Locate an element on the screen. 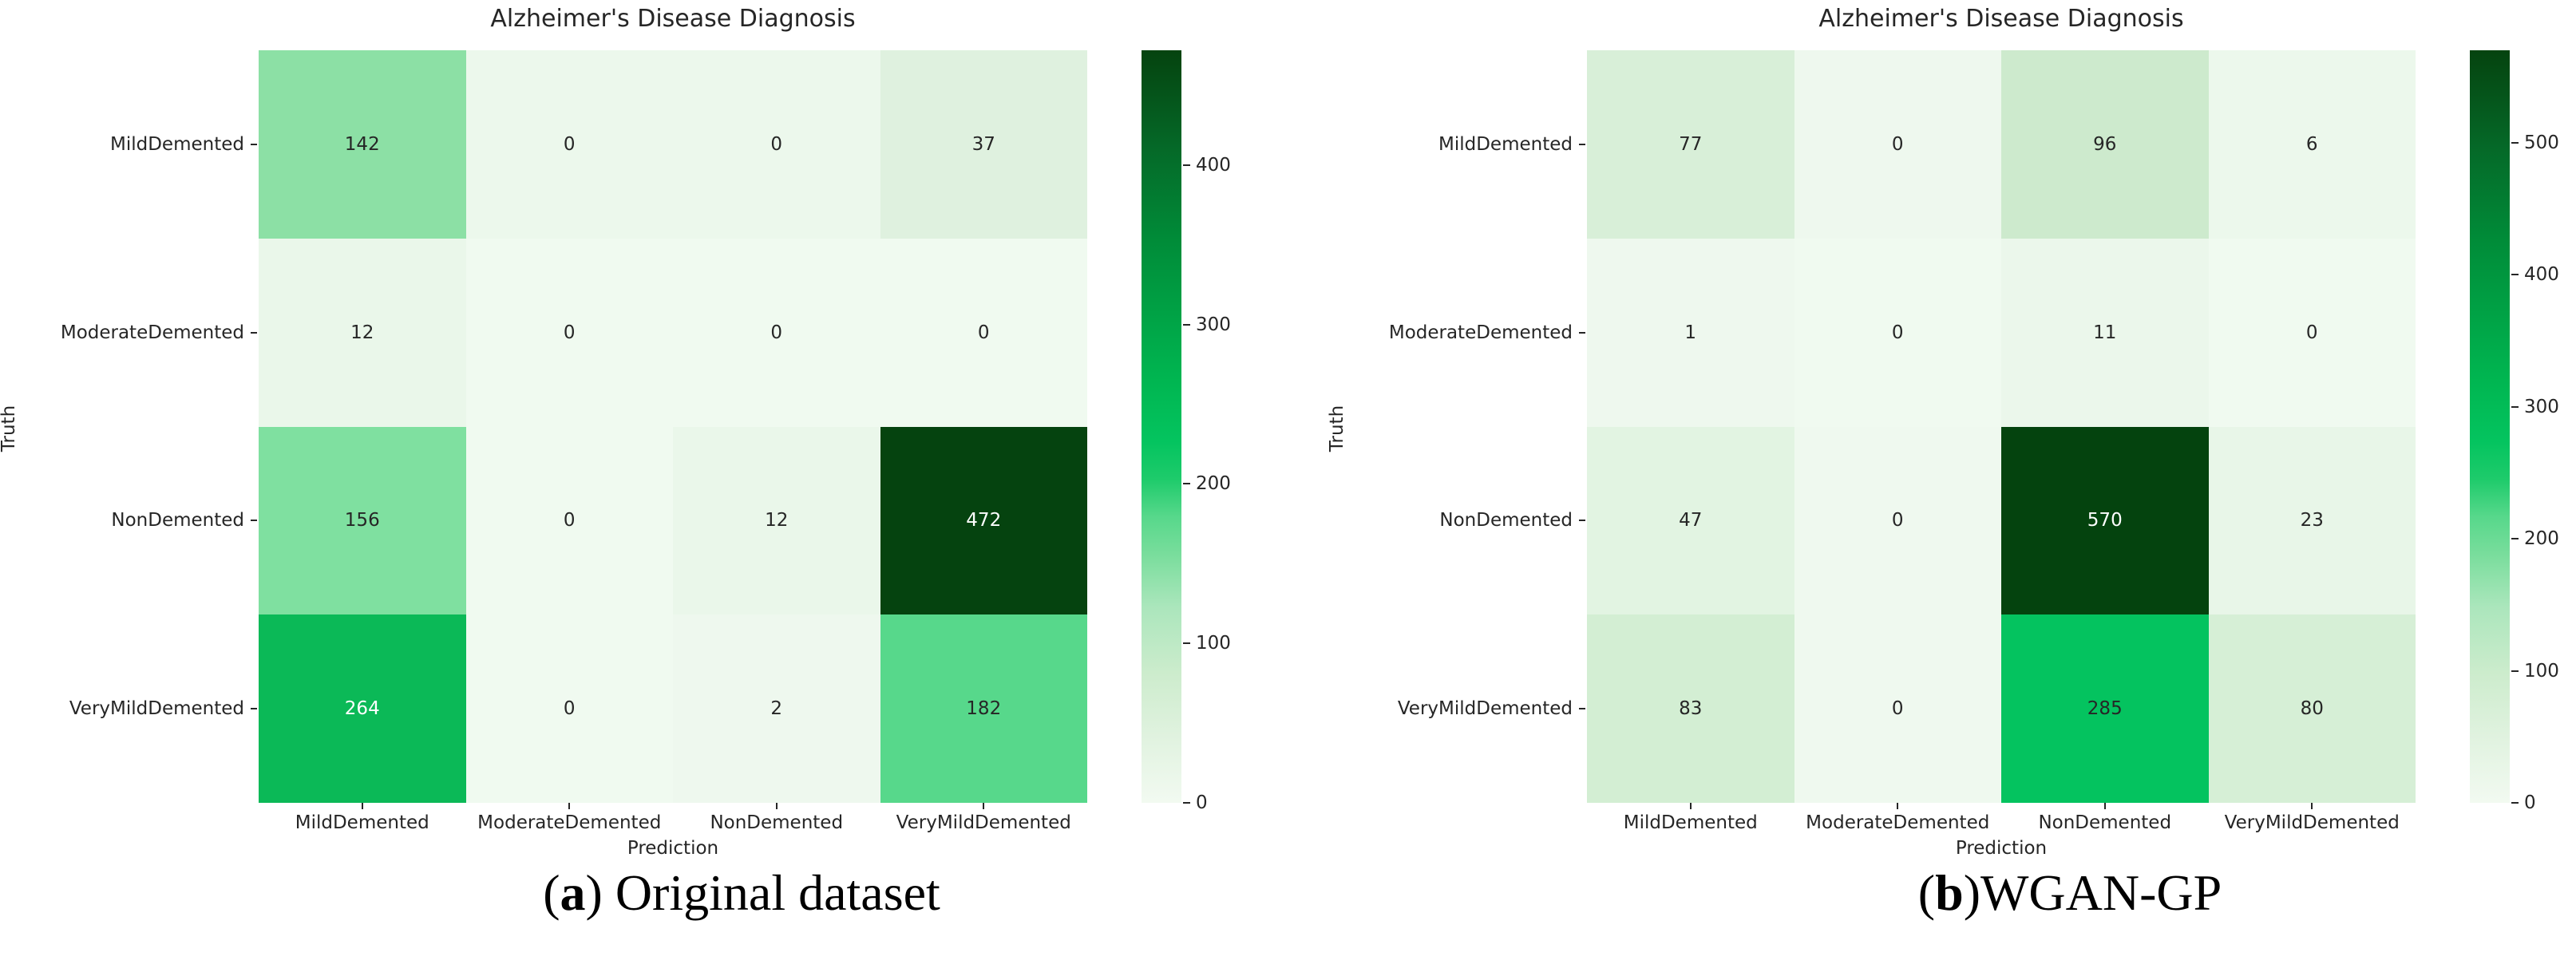 This screenshot has height=976, width=2576. heatmap-cell: 96 is located at coordinates (2105, 144).